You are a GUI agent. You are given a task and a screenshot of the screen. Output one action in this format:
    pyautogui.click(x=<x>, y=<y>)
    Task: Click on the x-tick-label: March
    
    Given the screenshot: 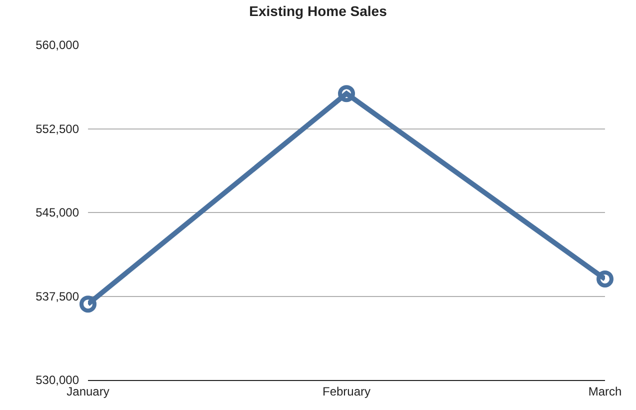 What is the action you would take?
    pyautogui.click(x=605, y=391)
    